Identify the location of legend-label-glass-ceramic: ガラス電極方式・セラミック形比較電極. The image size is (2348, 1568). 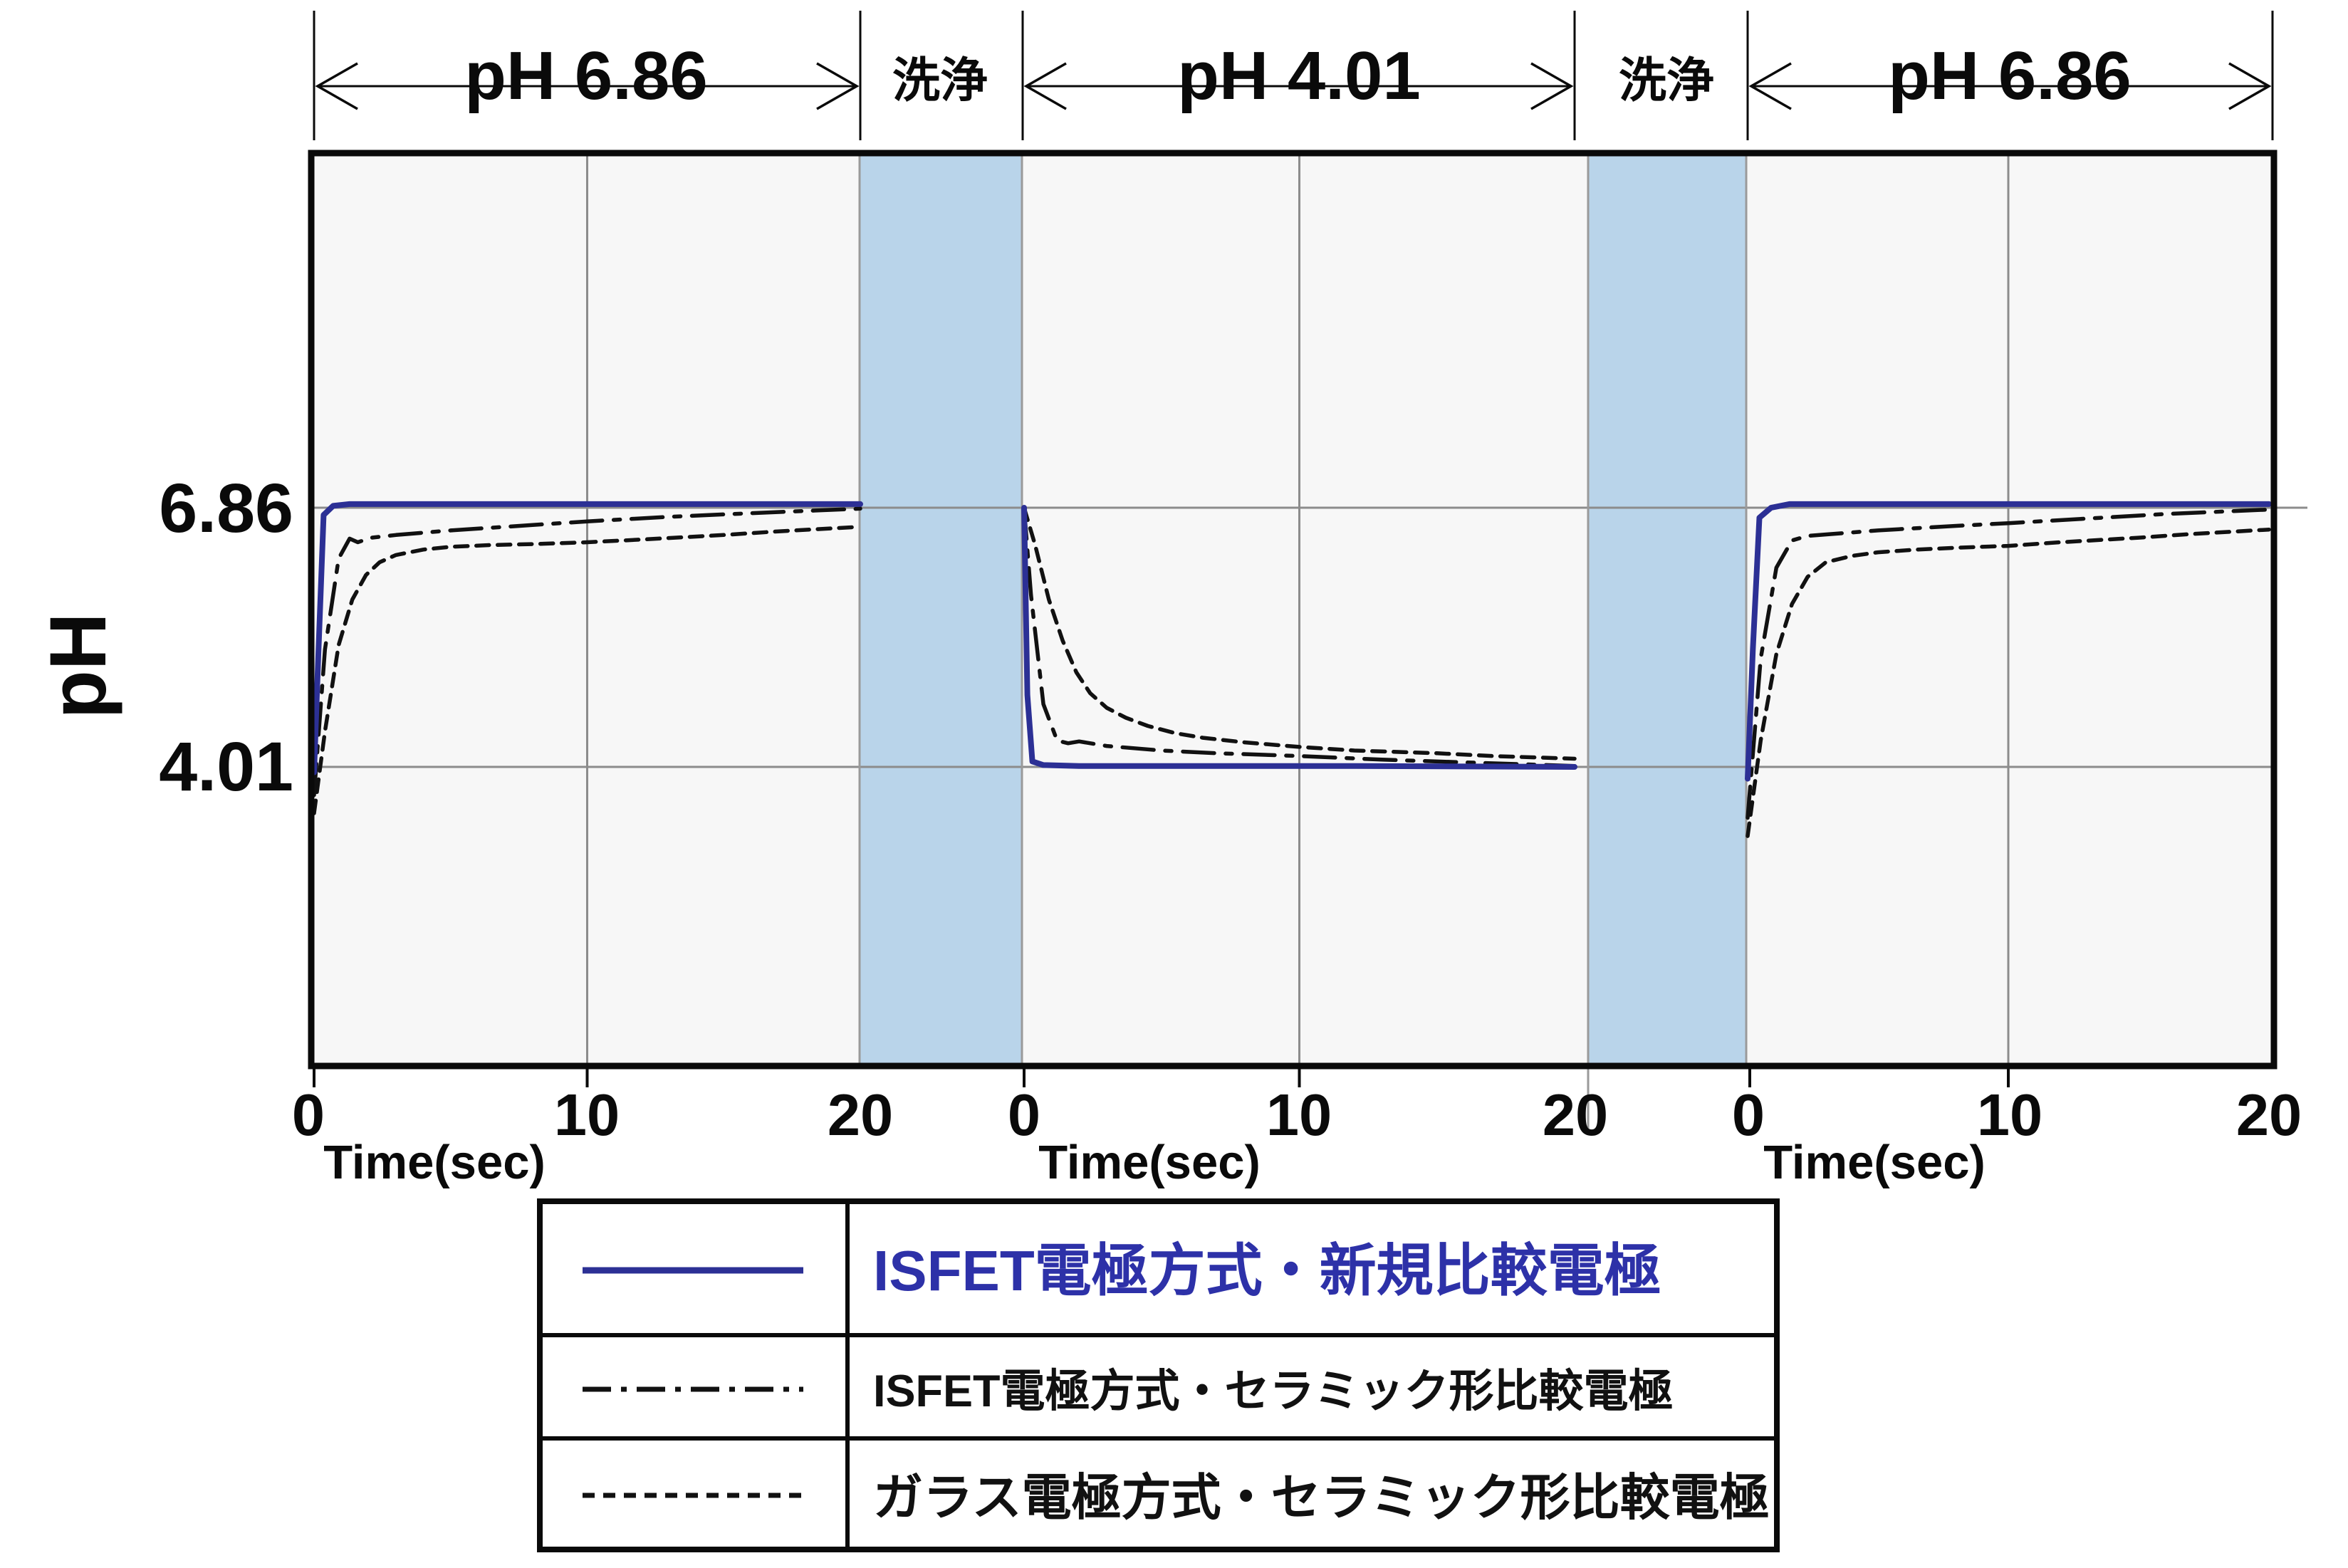
(1322, 1497).